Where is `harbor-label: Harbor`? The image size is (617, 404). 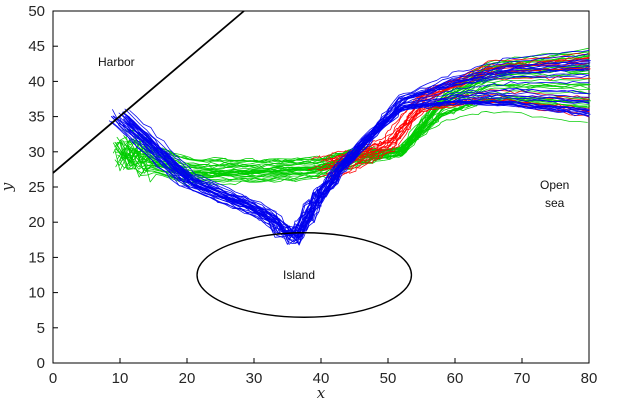
harbor-label: Harbor is located at coordinates (116, 62).